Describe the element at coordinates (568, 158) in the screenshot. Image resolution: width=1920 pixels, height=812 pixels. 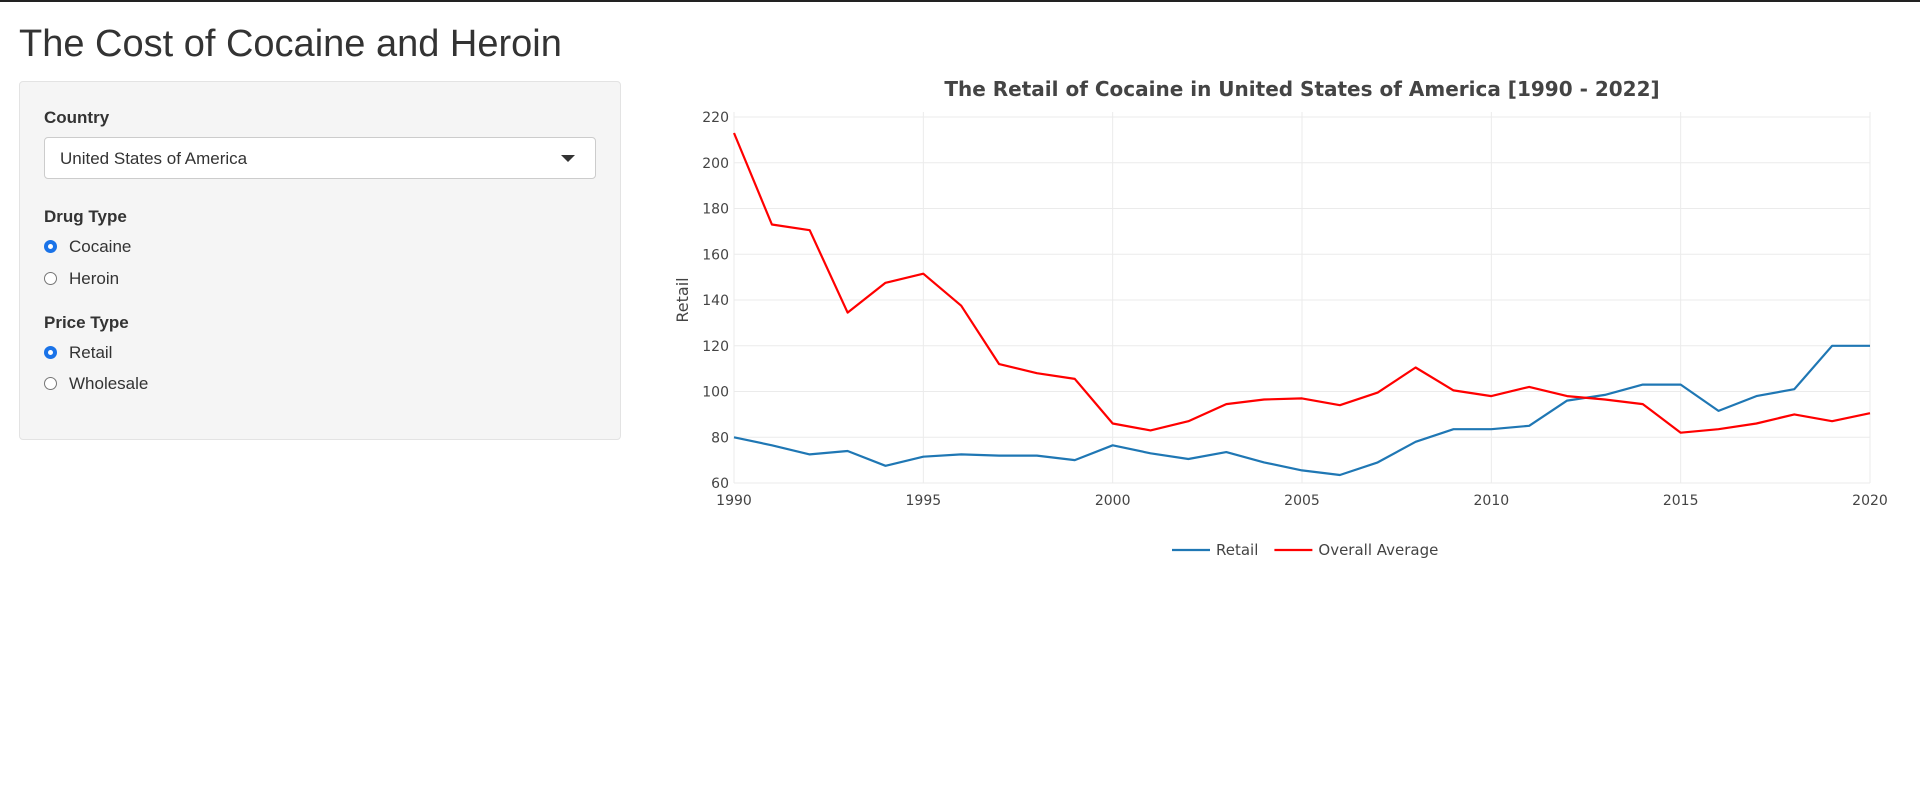
I see `caret-down-icon` at that location.